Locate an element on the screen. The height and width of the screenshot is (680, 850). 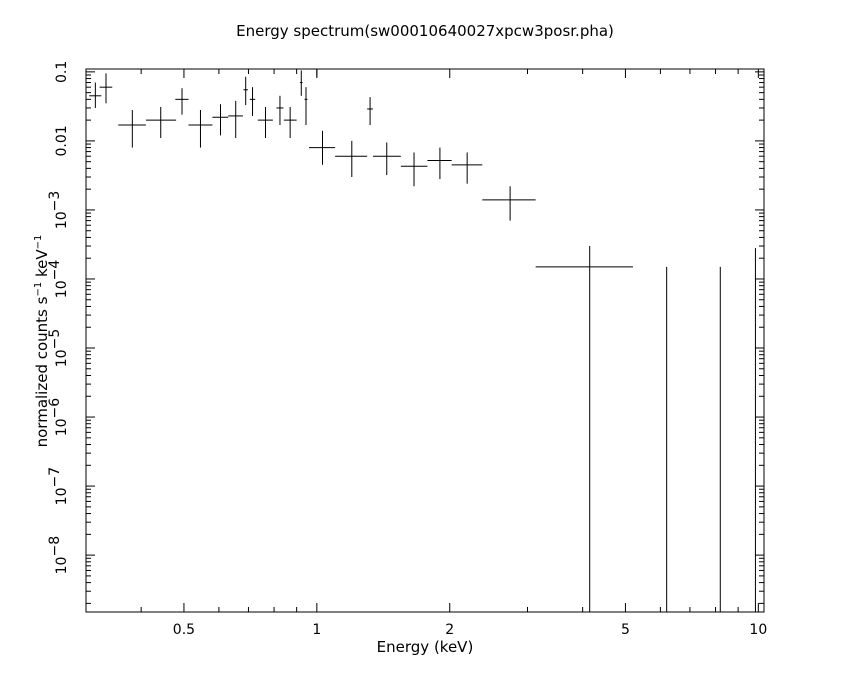
y-tick-label: 10−5 is located at coordinates (58, 348).